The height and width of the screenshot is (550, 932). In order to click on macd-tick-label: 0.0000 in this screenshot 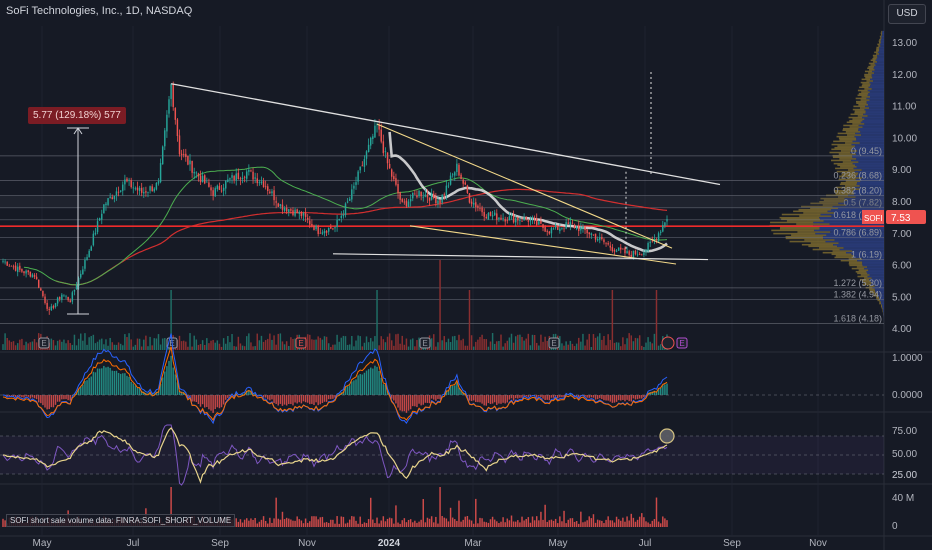, I will do `click(907, 395)`.